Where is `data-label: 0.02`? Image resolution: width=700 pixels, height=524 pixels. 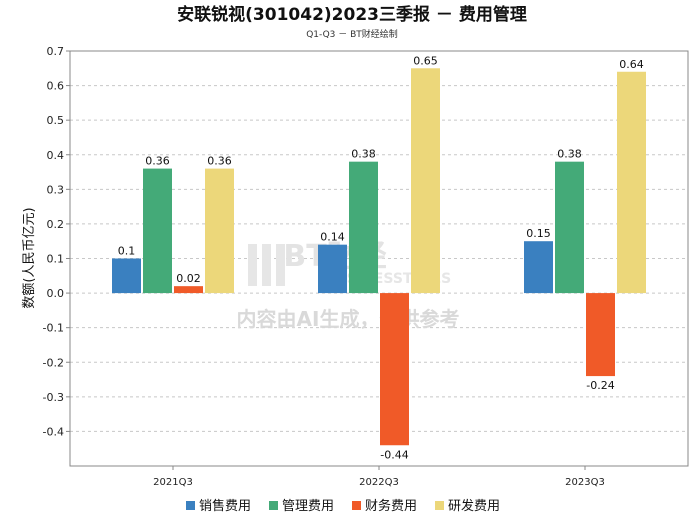 data-label: 0.02 is located at coordinates (188, 278).